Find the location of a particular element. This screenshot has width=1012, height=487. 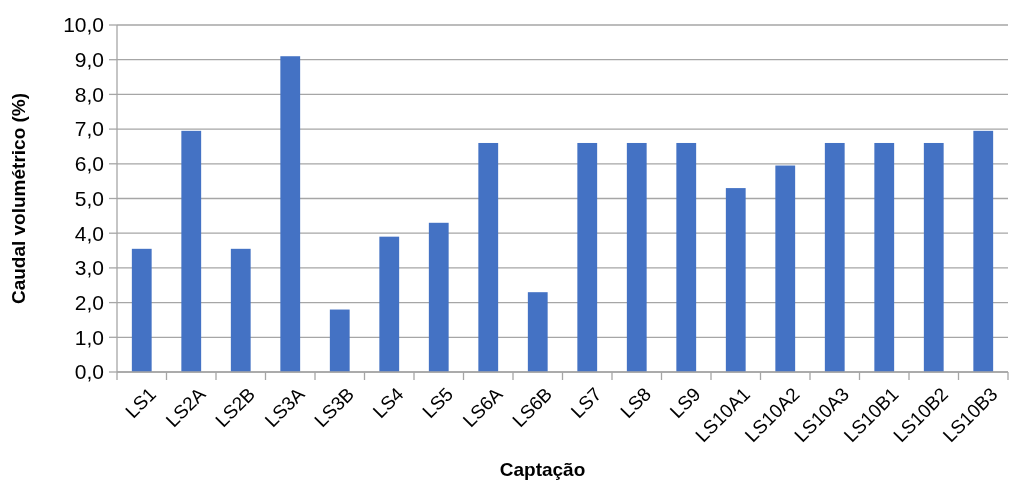

y-tick-label: 6,0 is located at coordinates (89, 164).